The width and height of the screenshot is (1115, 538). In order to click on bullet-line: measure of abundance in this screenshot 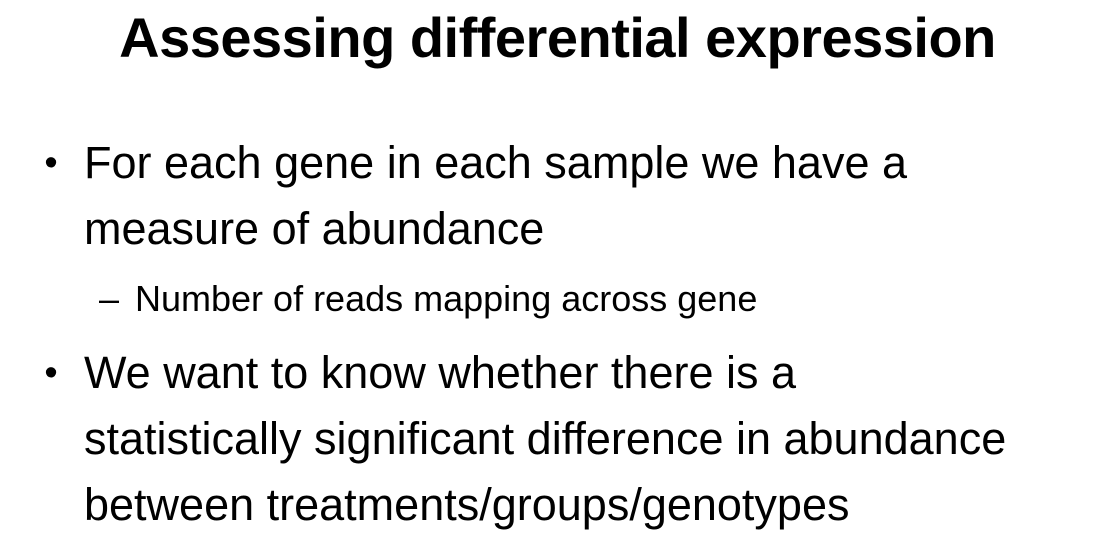, I will do `click(314, 228)`.